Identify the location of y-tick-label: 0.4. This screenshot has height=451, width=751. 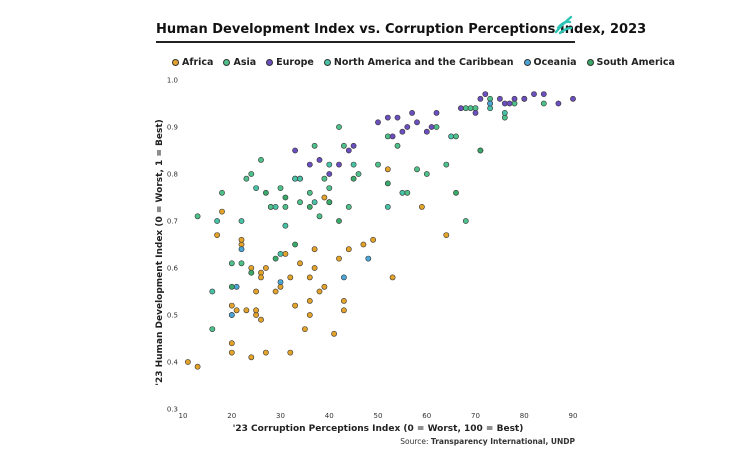
(173, 363).